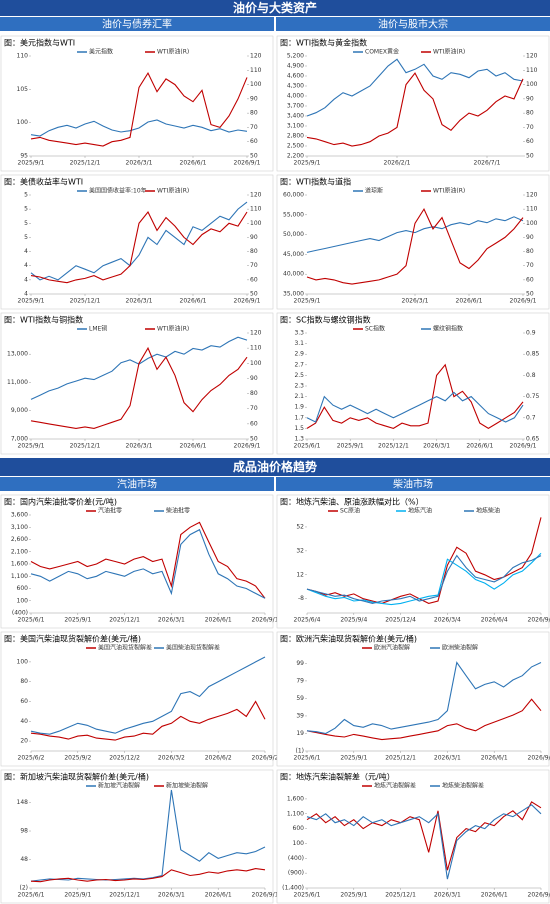  Describe the element at coordinates (352, 502) in the screenshot. I see `chart-title: 图：地炼汽柴油、原油涨跌幅对比（%）` at that location.